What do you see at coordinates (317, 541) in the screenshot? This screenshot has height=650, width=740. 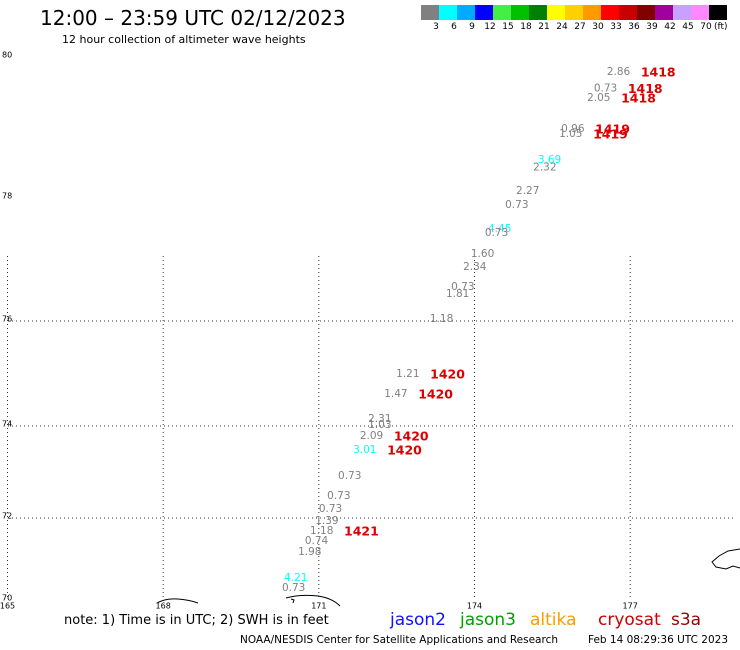 I see `swh-value: 0.74` at bounding box center [317, 541].